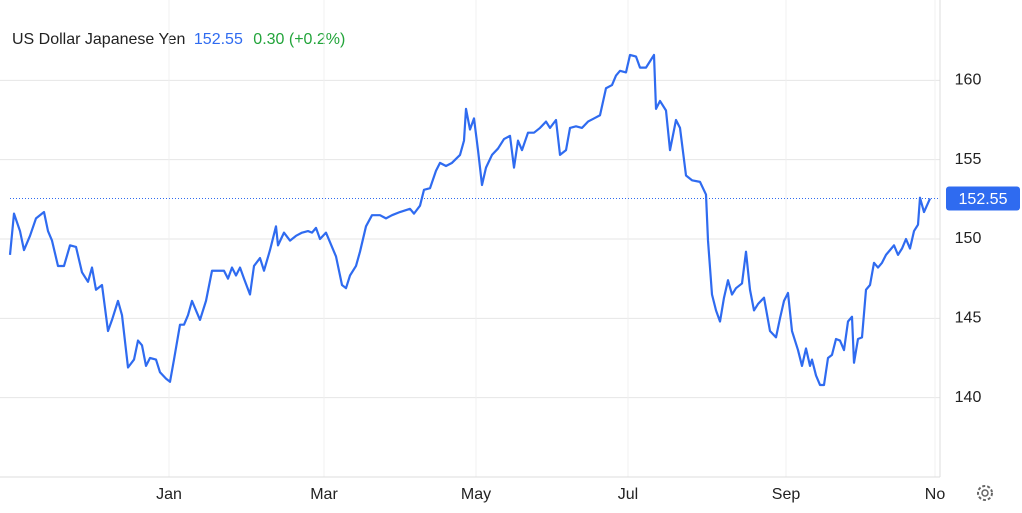 The height and width of the screenshot is (513, 1022). I want to click on y-tick-label: 145, so click(968, 318).